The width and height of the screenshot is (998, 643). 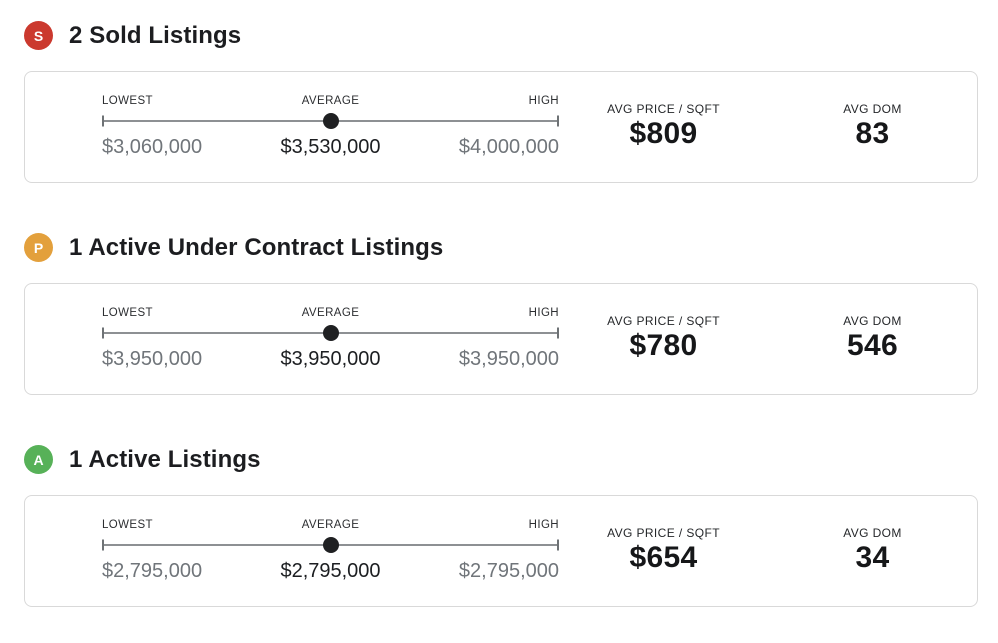 What do you see at coordinates (38, 247) in the screenshot?
I see `pending-status-badge-icon: P` at bounding box center [38, 247].